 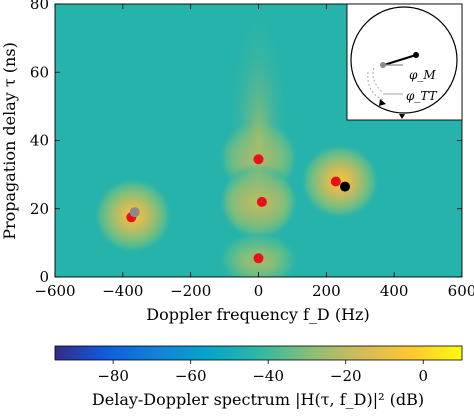 I want to click on y-tick-label: 80, so click(x=39, y=6).